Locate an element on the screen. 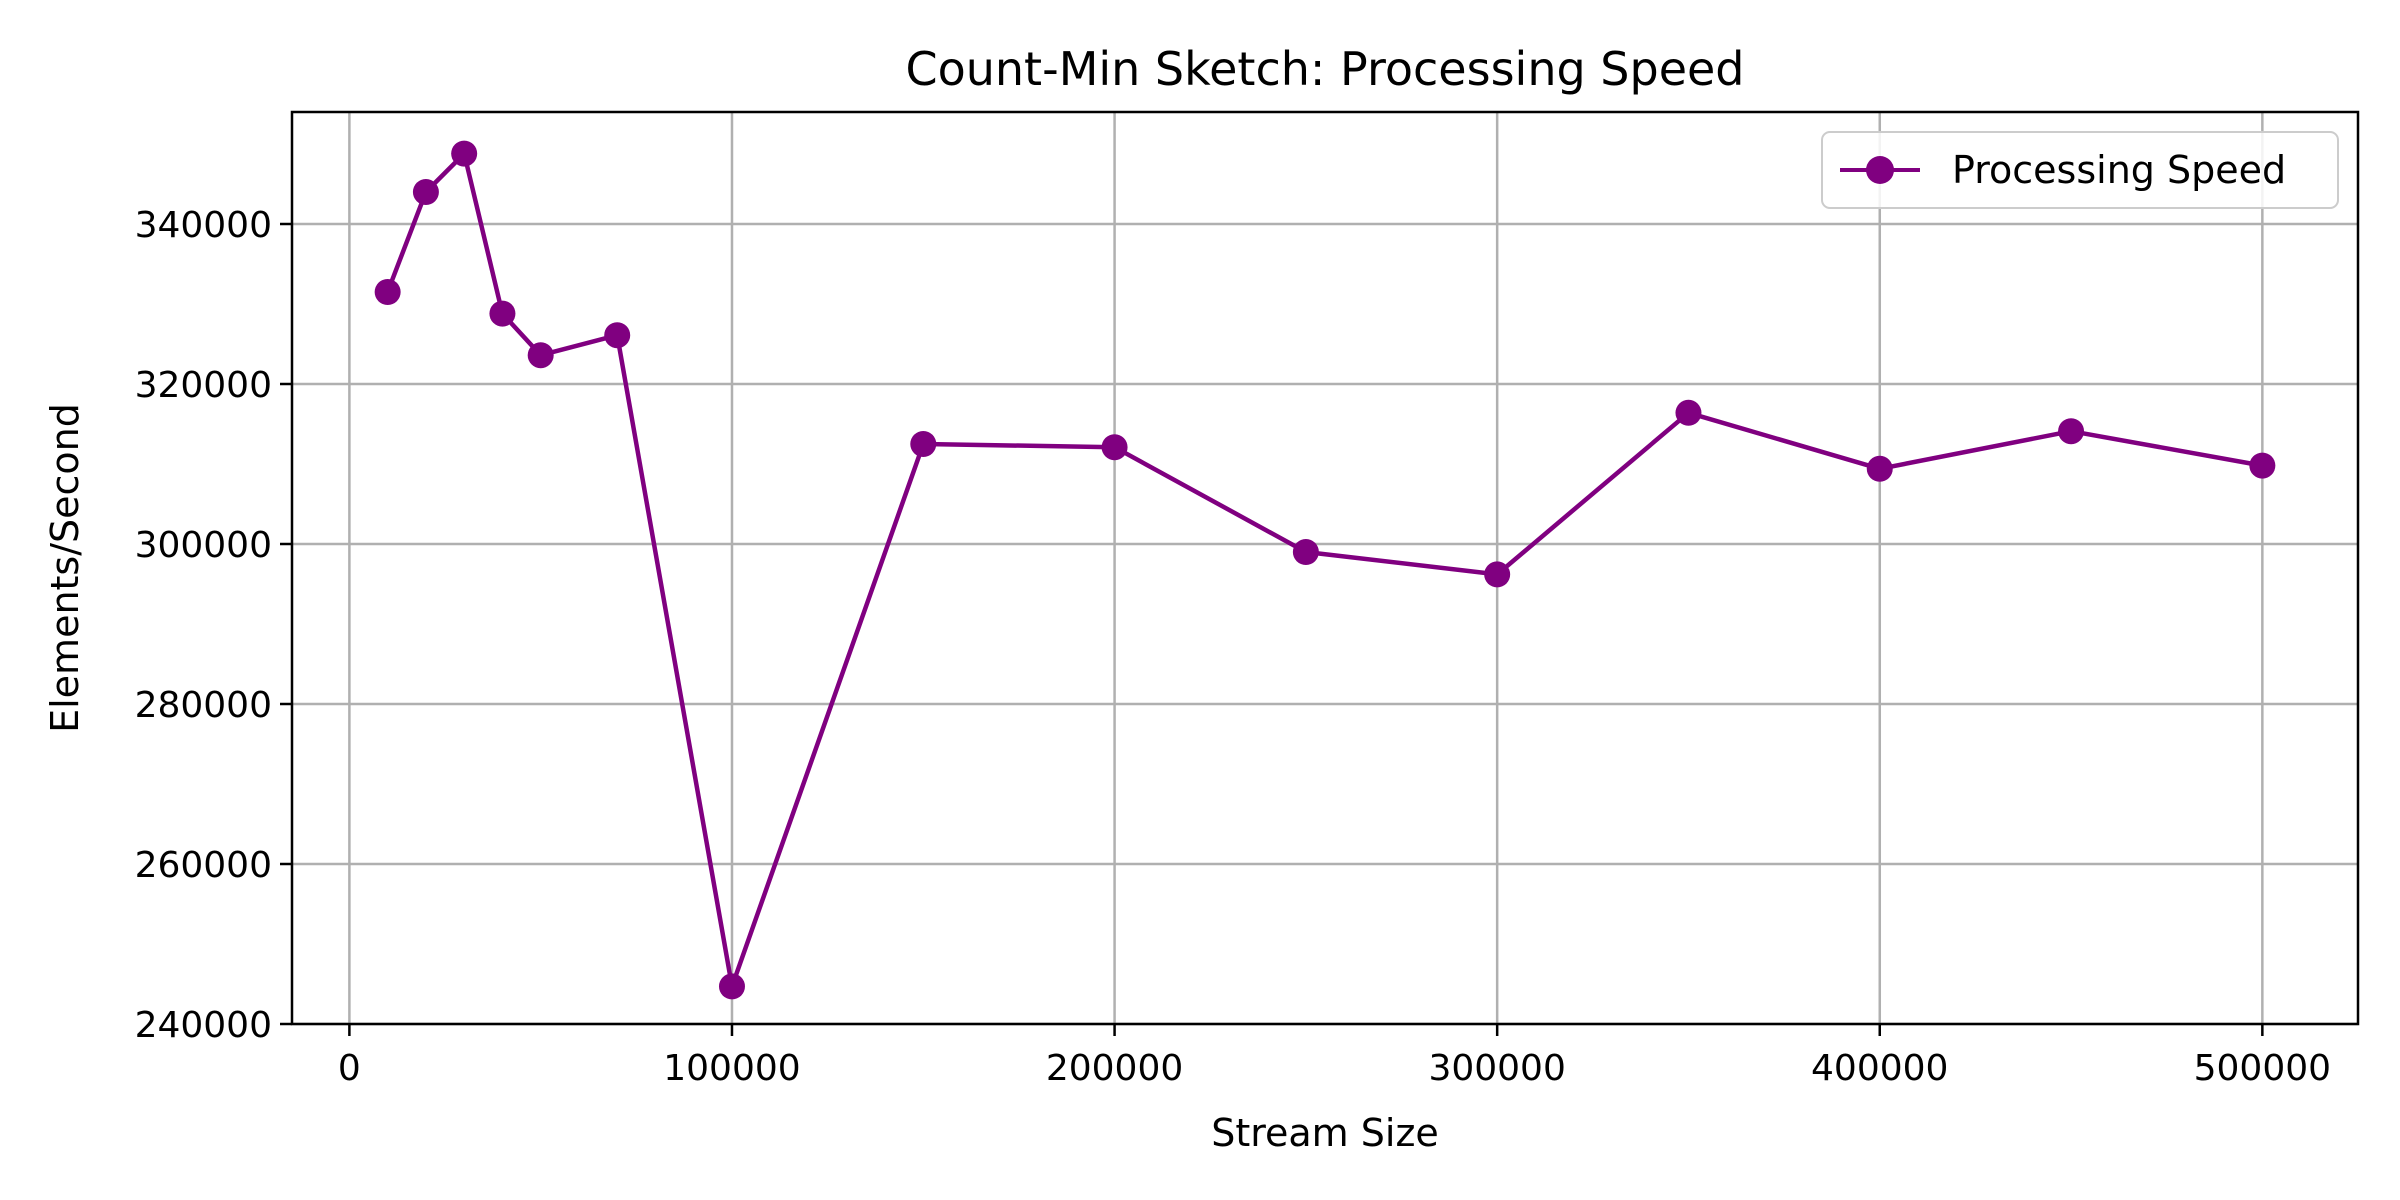 This screenshot has height=1200, width=2400. y-tick-label: 340000 is located at coordinates (203, 225).